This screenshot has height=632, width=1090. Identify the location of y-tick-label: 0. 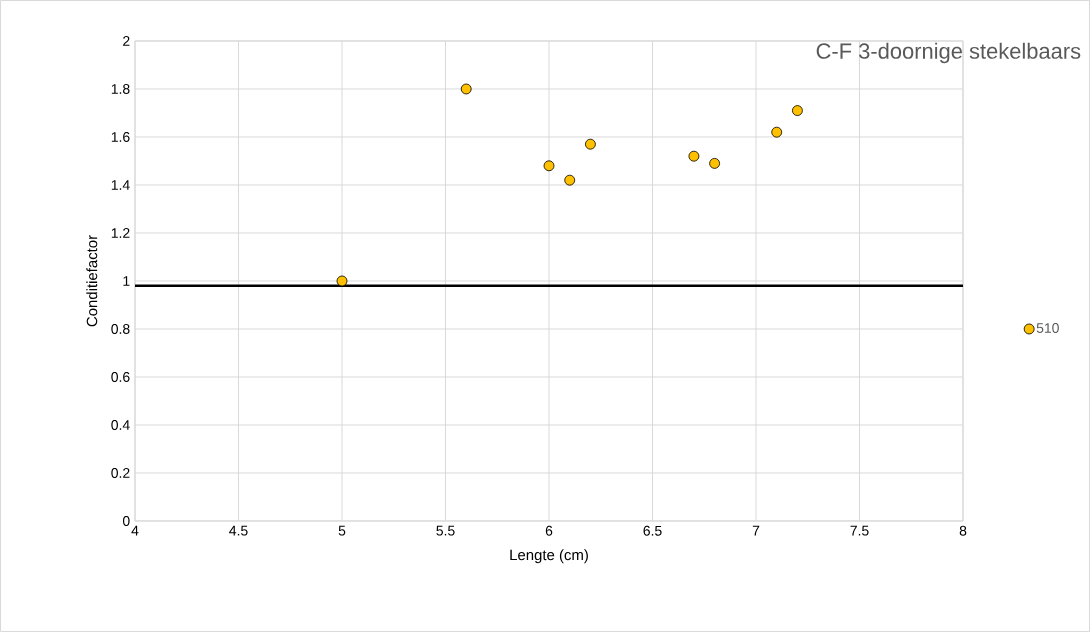
(126, 521).